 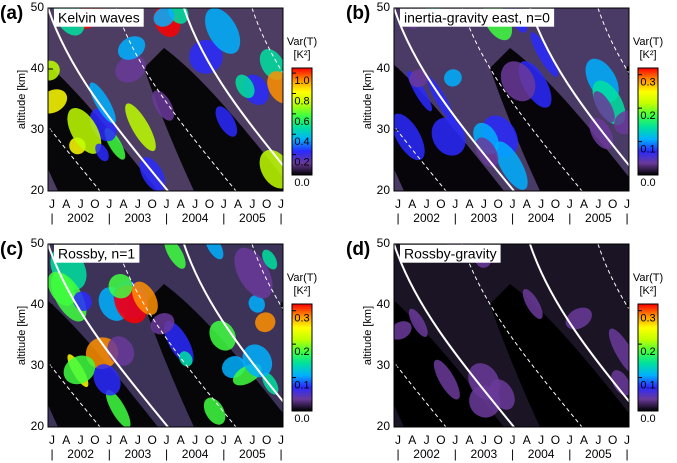 What do you see at coordinates (484, 454) in the screenshot?
I see `year-label: 2003` at bounding box center [484, 454].